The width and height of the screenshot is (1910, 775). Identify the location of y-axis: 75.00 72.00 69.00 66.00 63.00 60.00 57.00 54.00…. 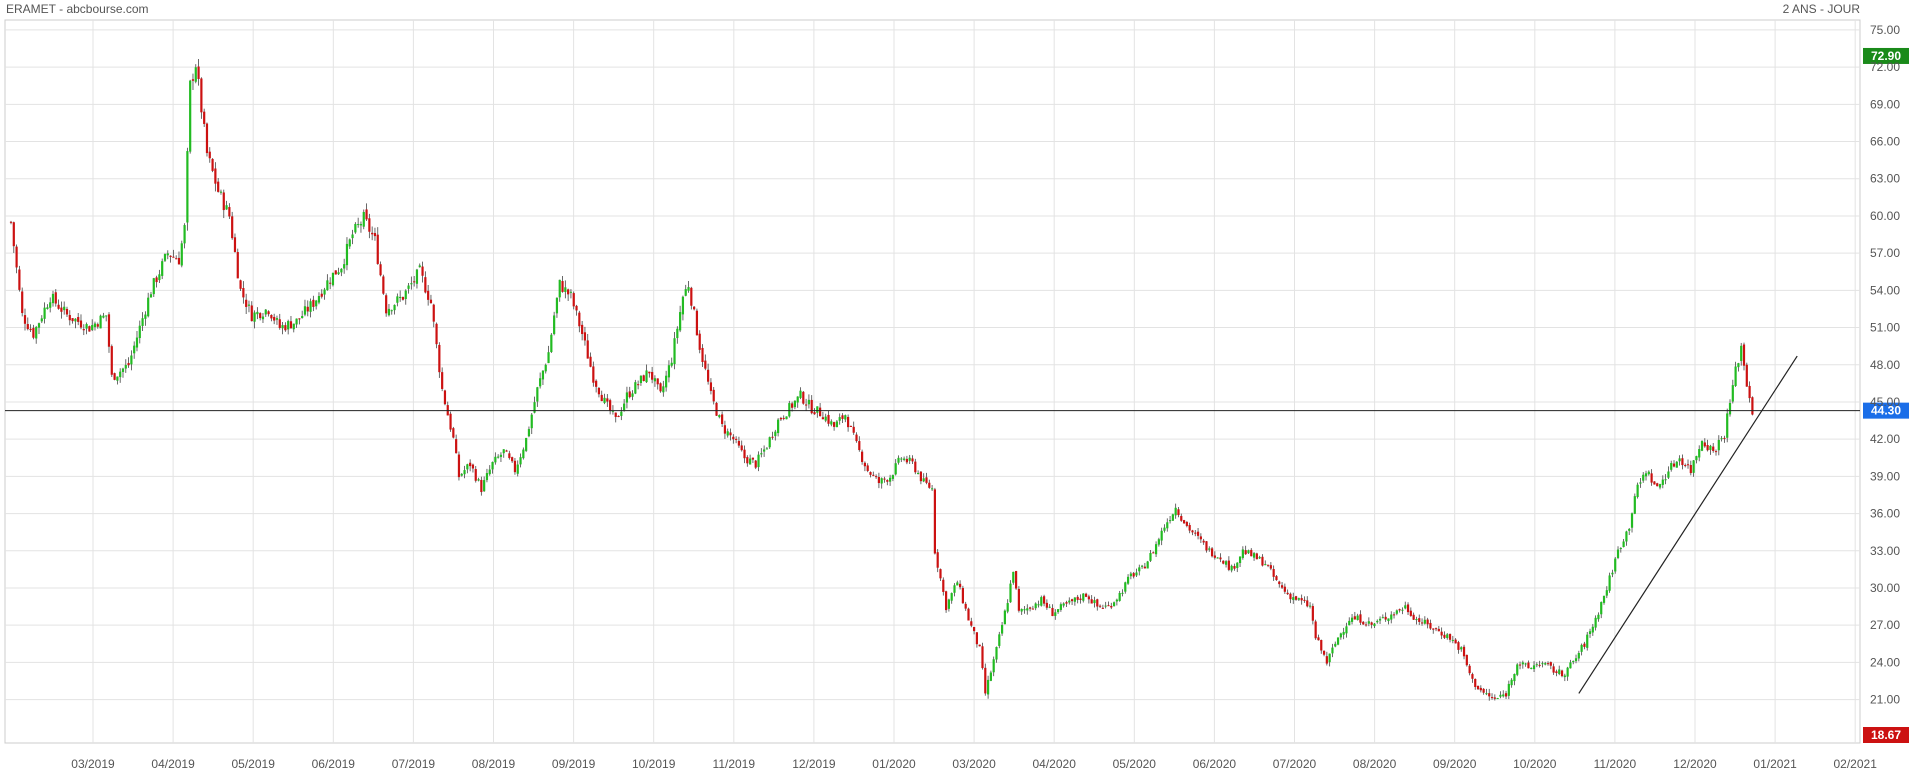
(1885, 365).